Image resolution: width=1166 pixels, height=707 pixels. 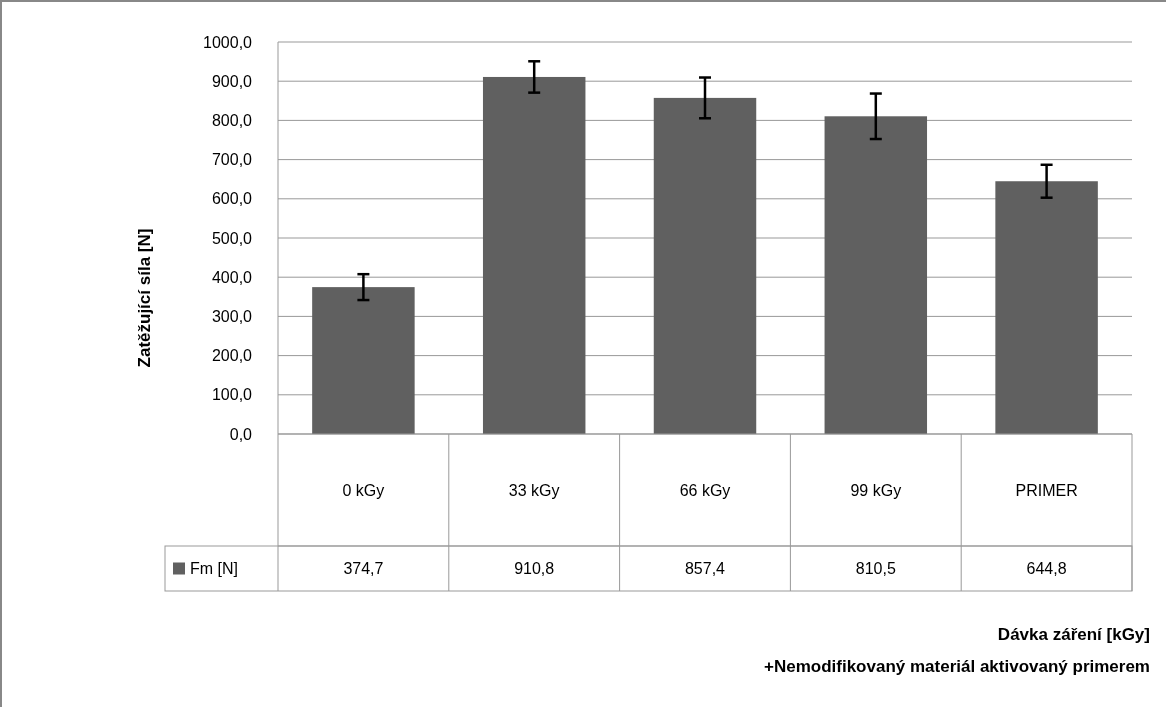 I want to click on text: Dávka záření [kGy], so click(x=1073, y=634).